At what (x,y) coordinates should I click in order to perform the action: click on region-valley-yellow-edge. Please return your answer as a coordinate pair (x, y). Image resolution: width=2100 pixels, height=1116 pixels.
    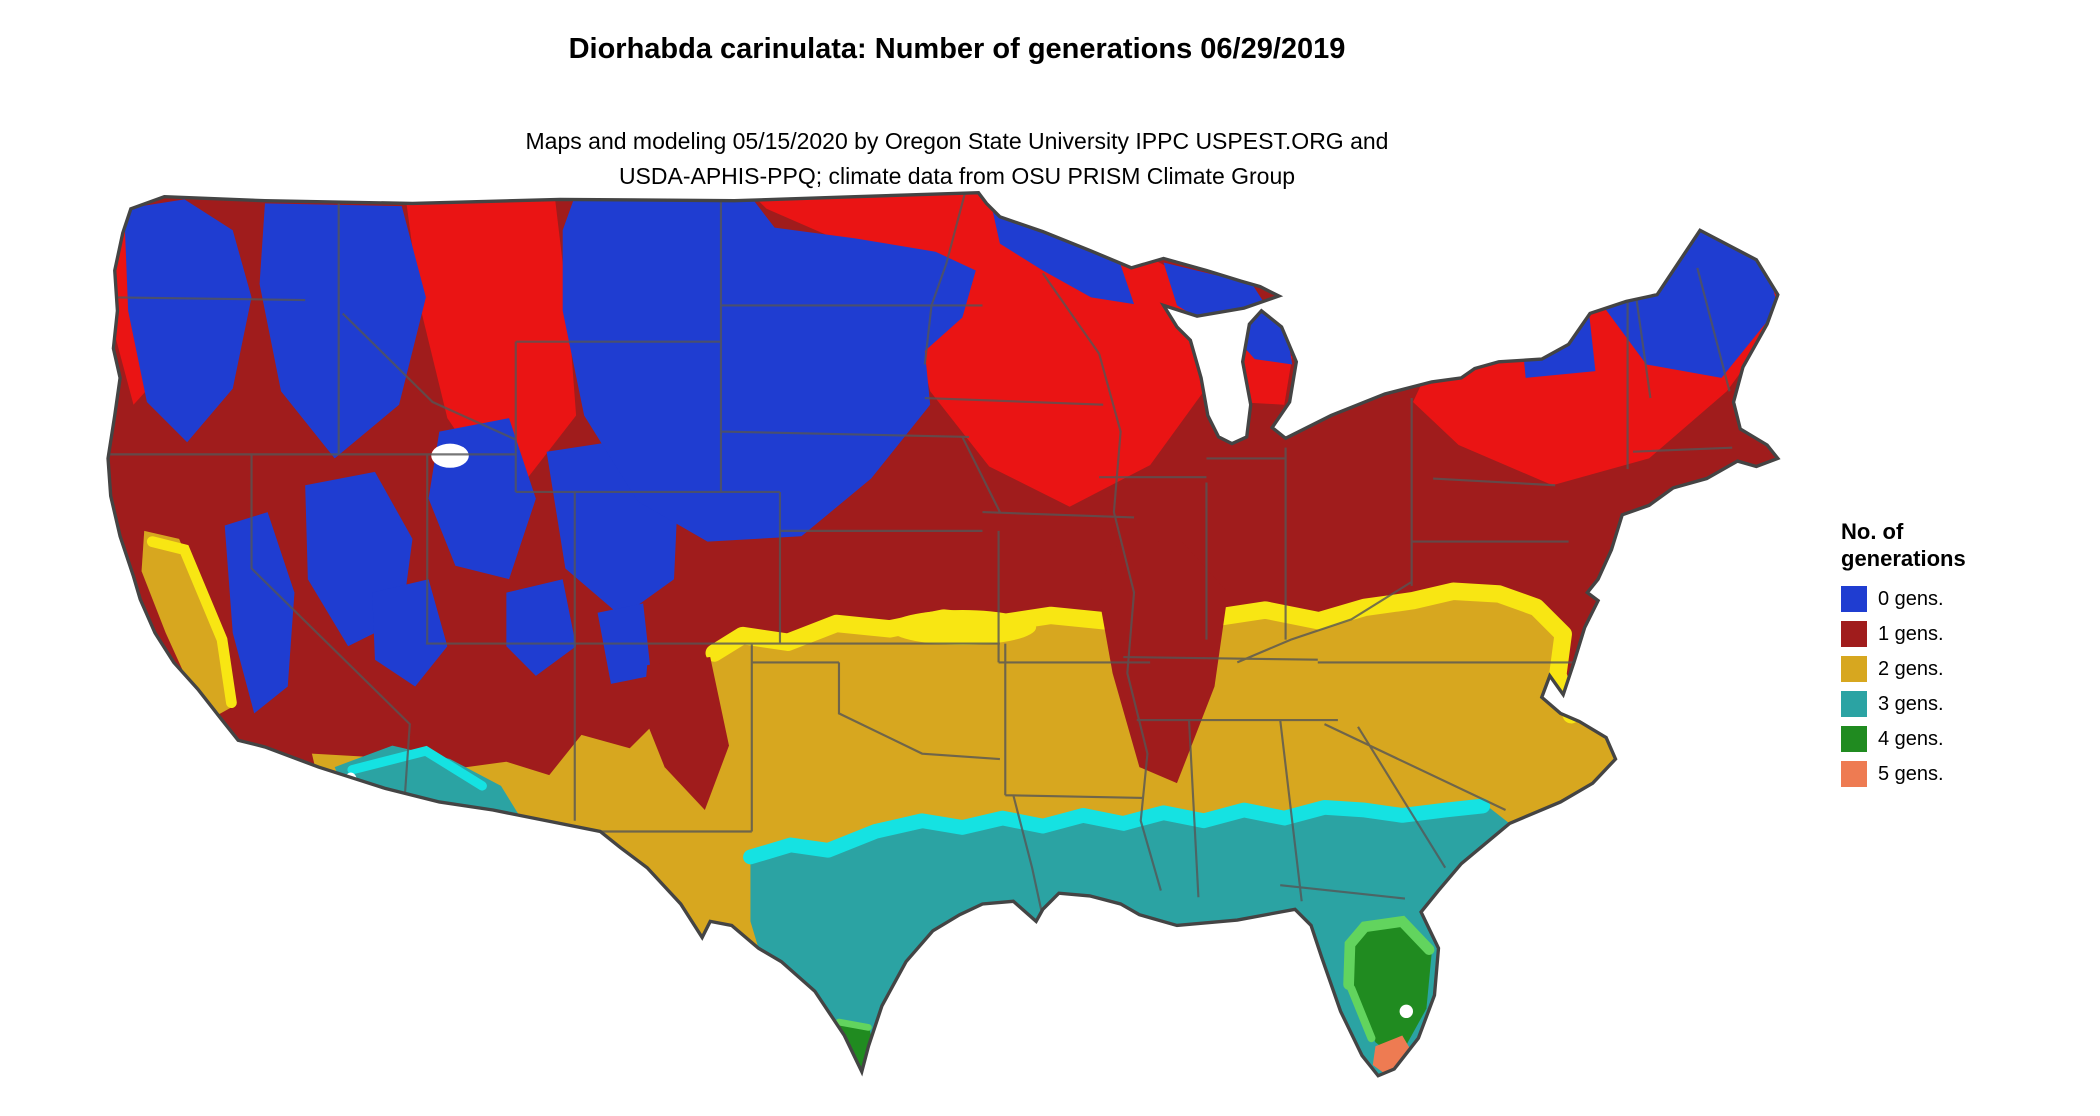
    Looking at the image, I should click on (191, 622).